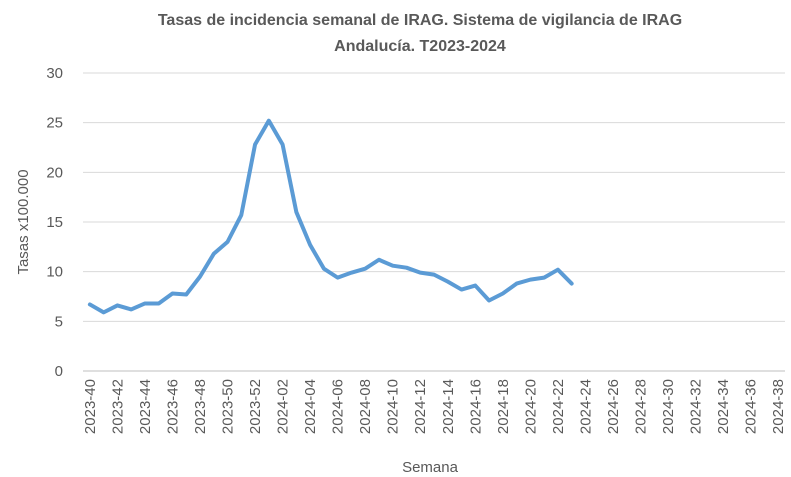 The image size is (791, 477). Describe the element at coordinates (59, 371) in the screenshot. I see `y-tick-label: 0` at that location.